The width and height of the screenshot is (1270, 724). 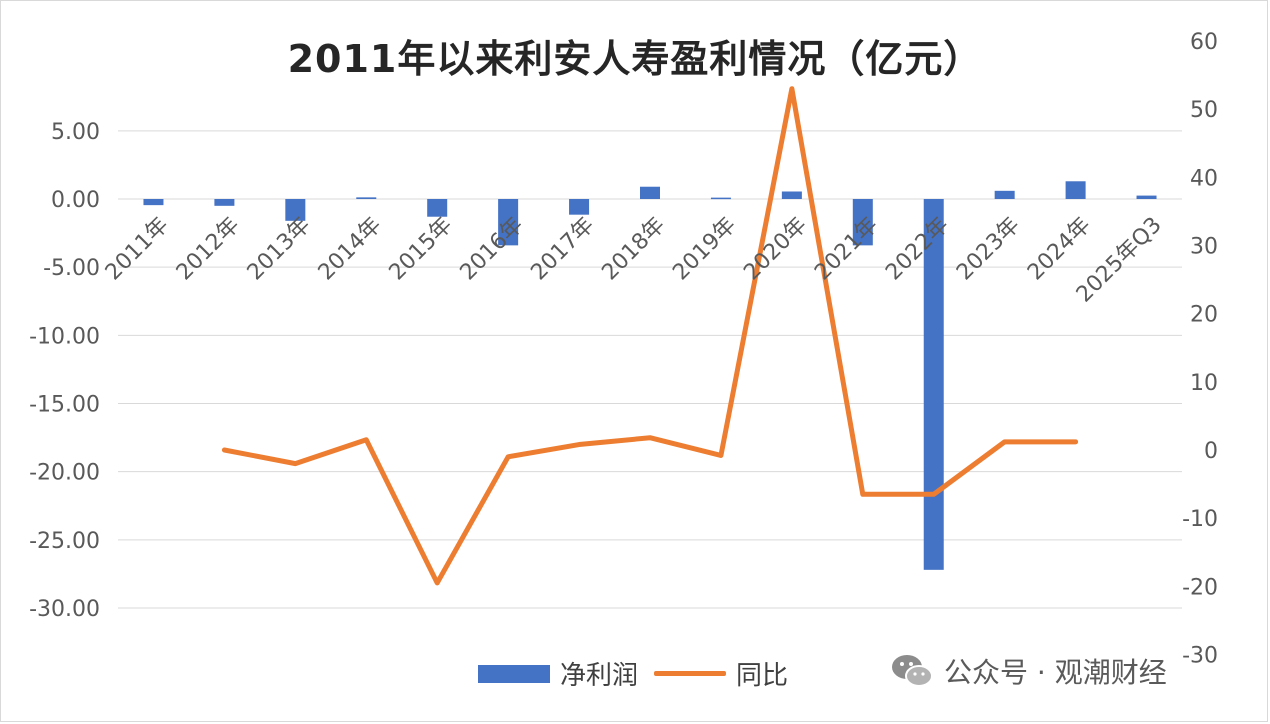 I want to click on wechat-icon, so click(x=912, y=671).